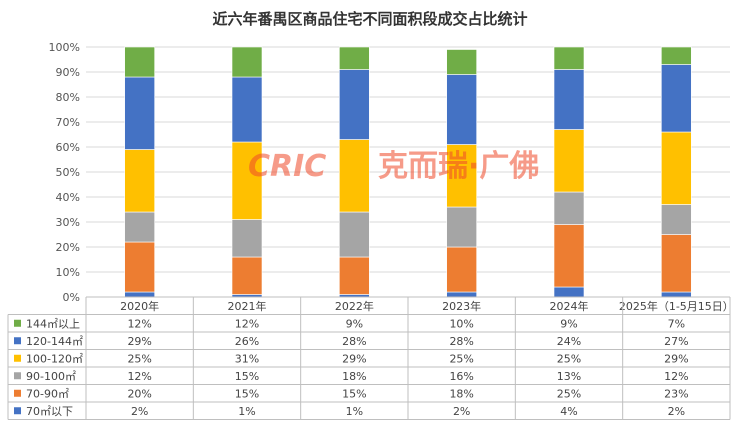 Image resolution: width=740 pixels, height=430 pixels. Describe the element at coordinates (676, 306) in the screenshot. I see `category-label: 2025年（1-5月15日）` at that location.